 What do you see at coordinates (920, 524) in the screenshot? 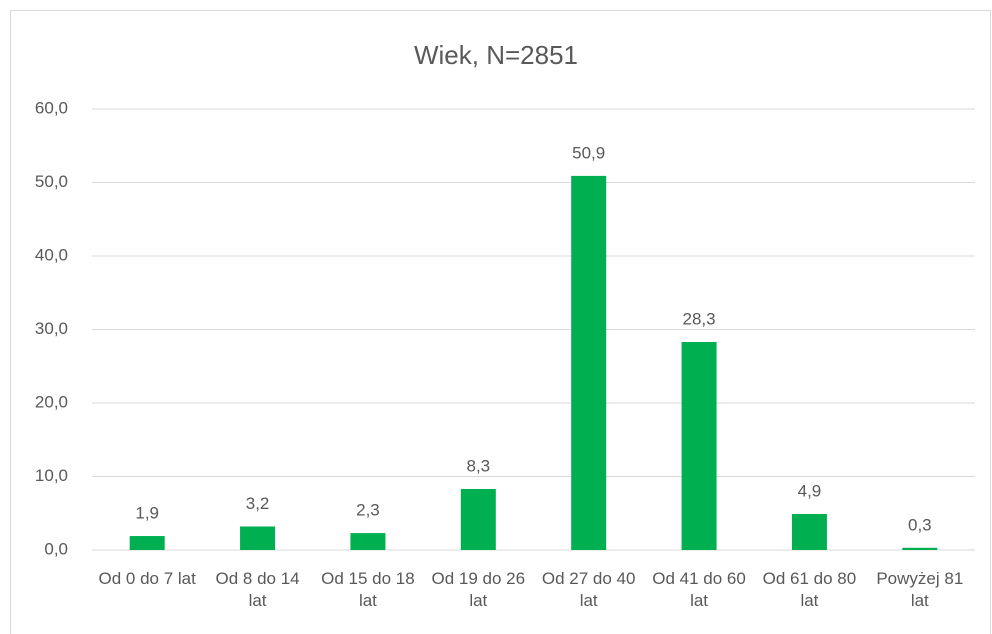
I see `data-label: 0,3` at bounding box center [920, 524].